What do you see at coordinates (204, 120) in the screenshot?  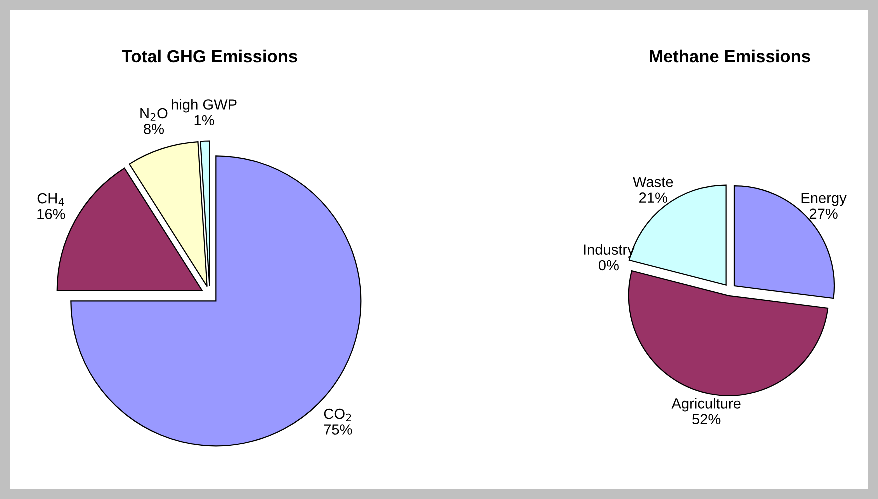 I see `data-label: 1%` at bounding box center [204, 120].